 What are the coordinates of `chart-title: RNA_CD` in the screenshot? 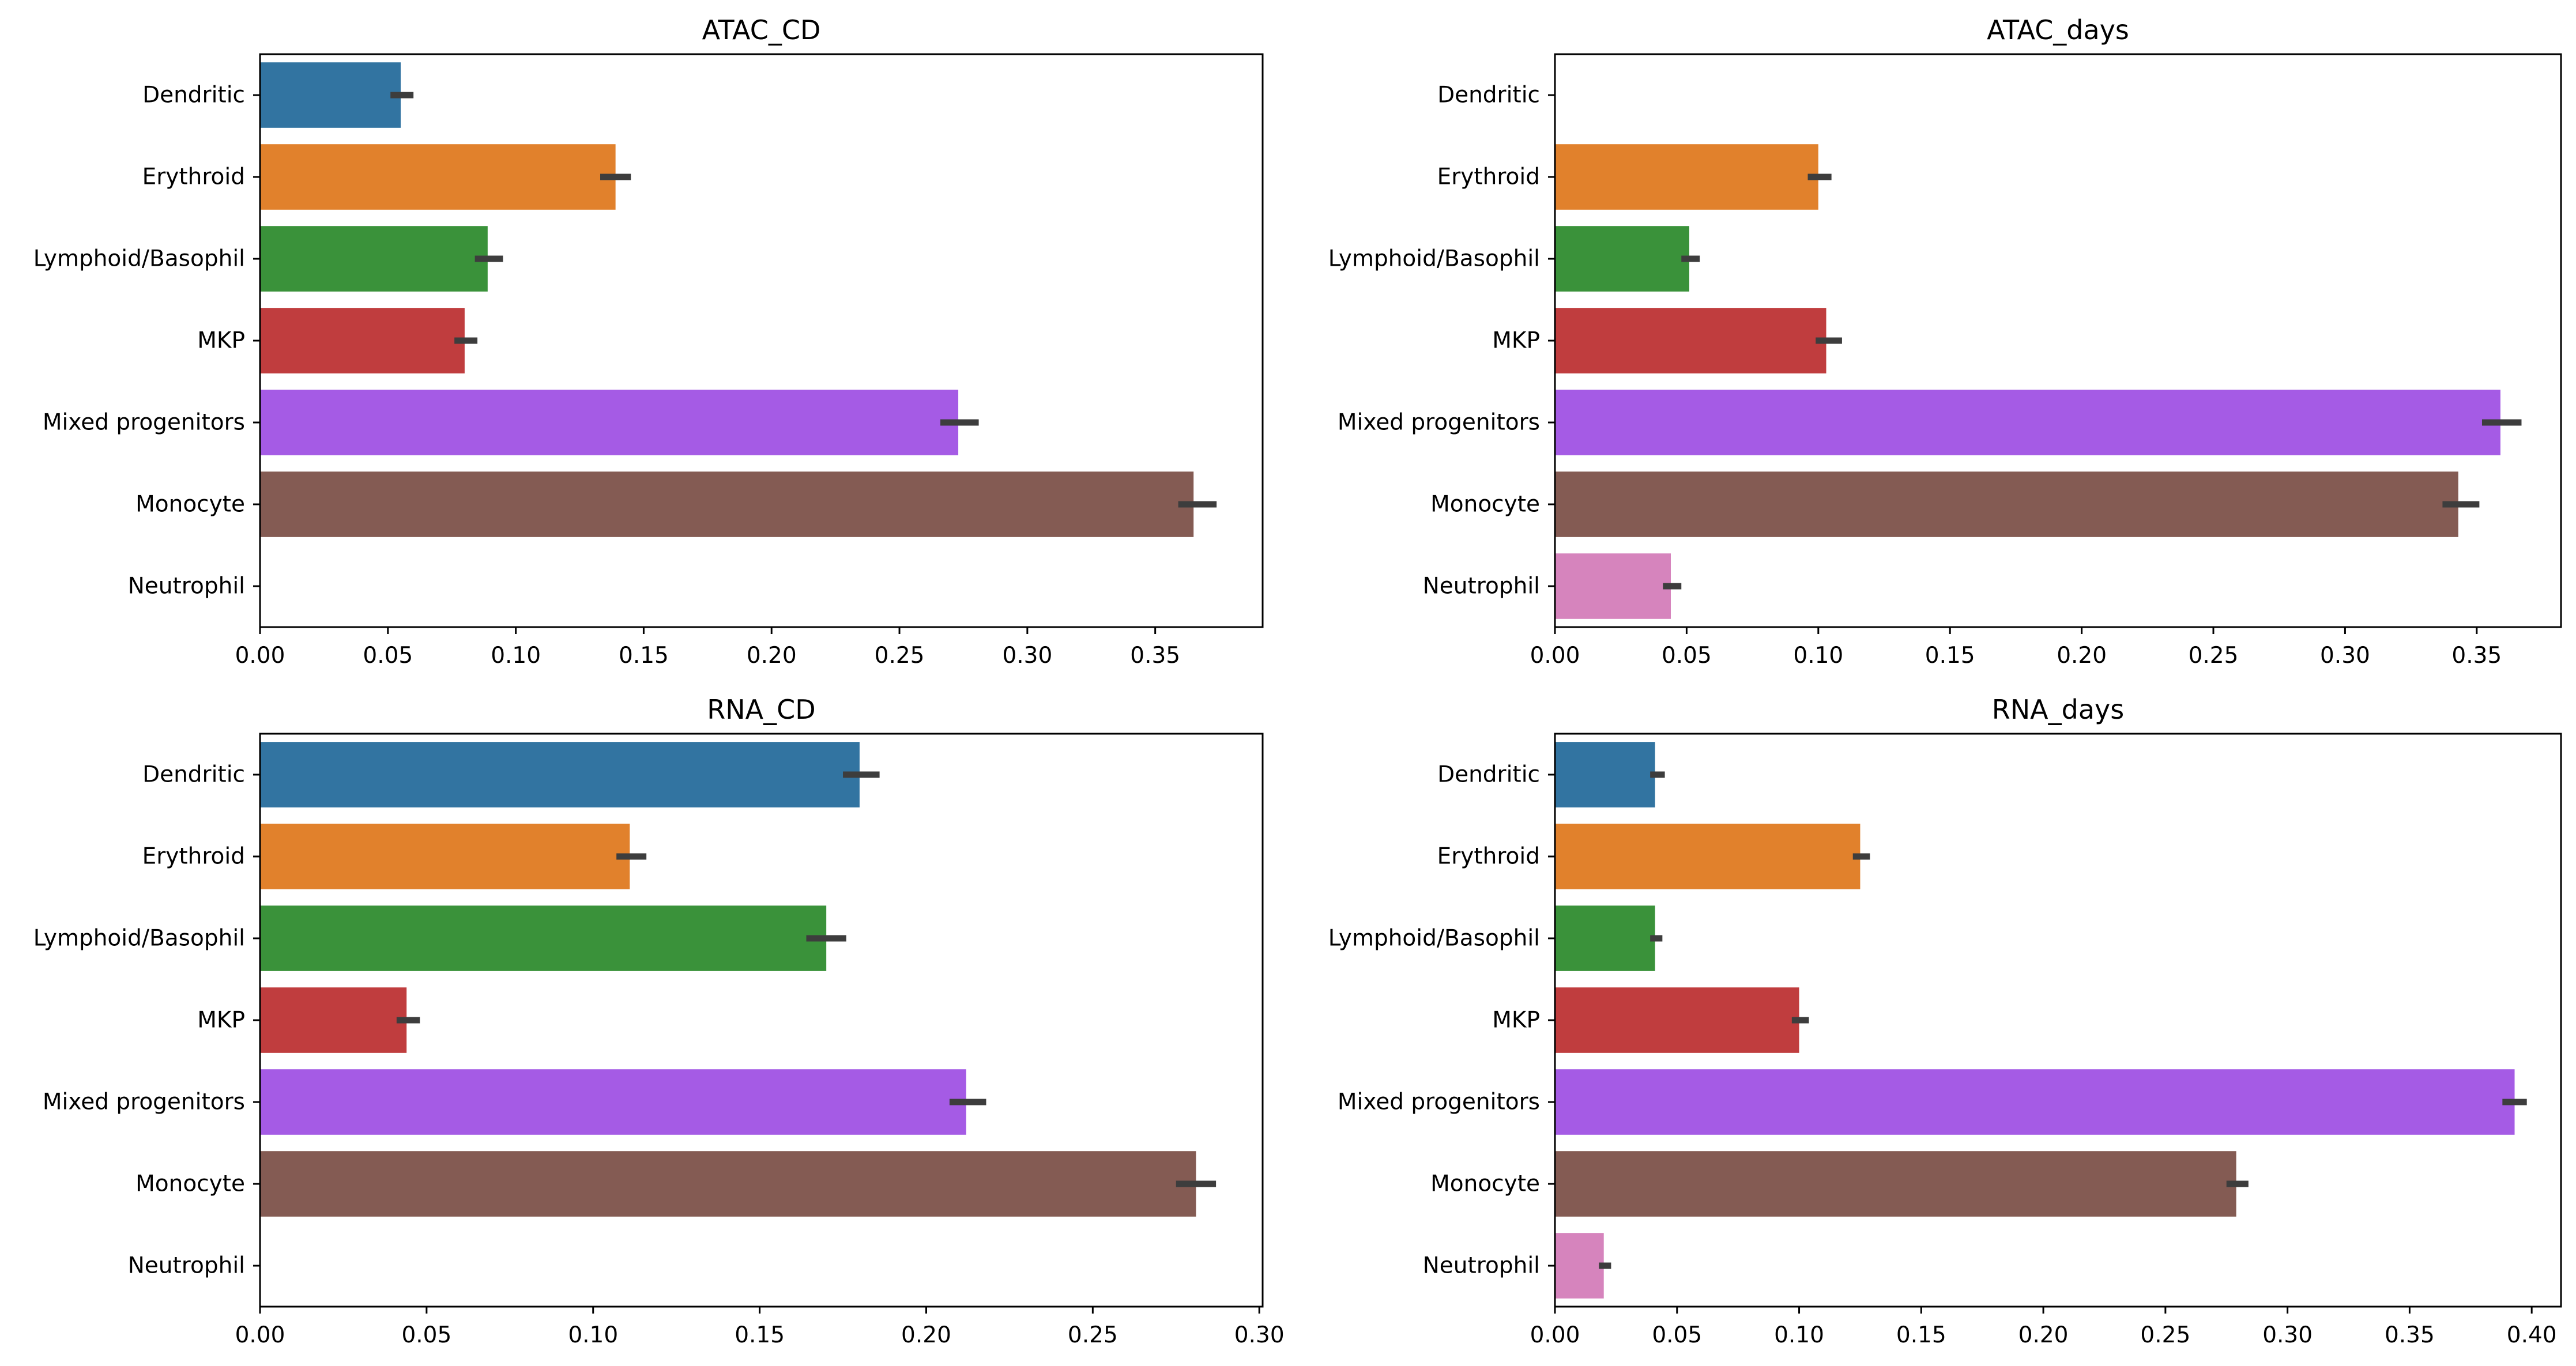 It's located at (761, 709).